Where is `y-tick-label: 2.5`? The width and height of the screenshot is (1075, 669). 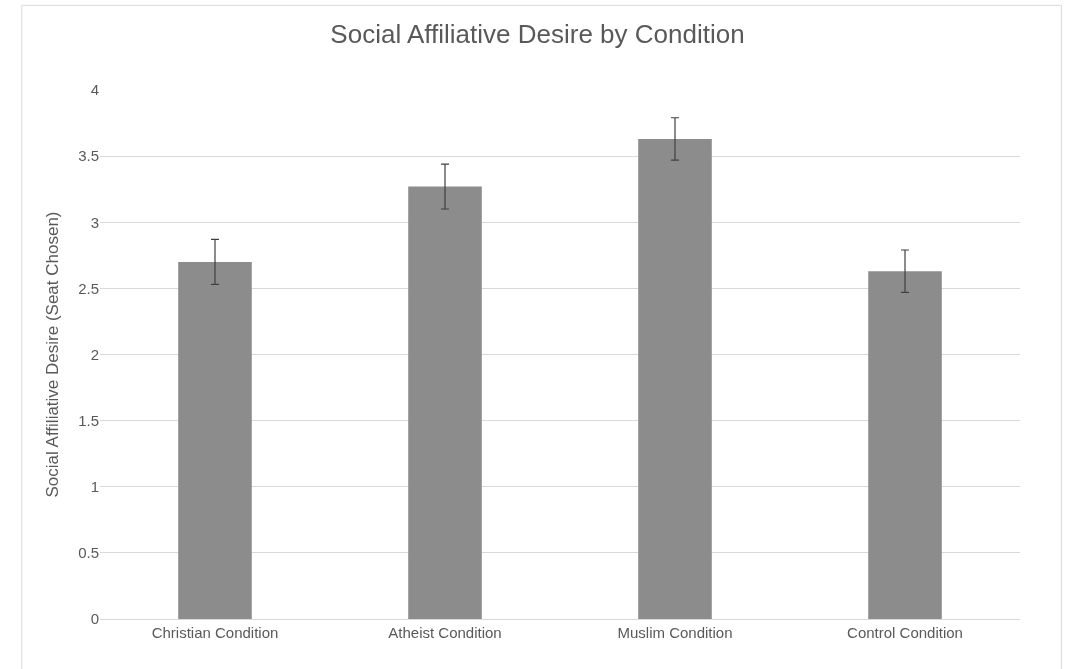 y-tick-label: 2.5 is located at coordinates (88, 288).